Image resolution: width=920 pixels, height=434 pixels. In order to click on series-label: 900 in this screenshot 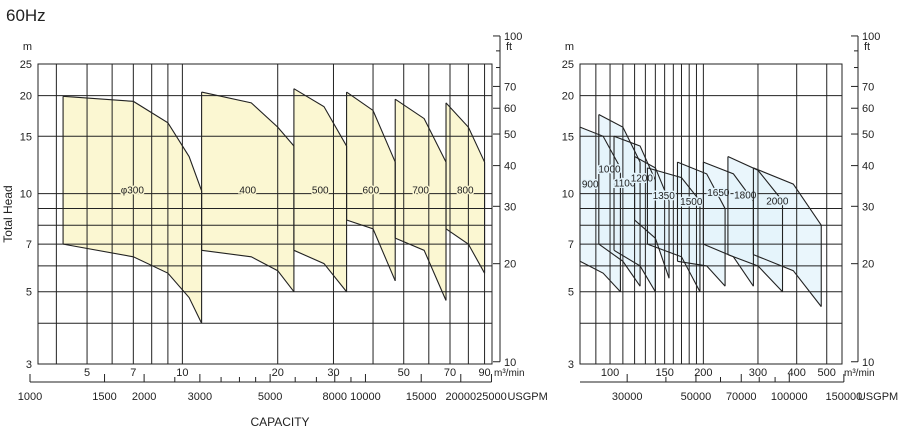, I will do `click(590, 184)`.